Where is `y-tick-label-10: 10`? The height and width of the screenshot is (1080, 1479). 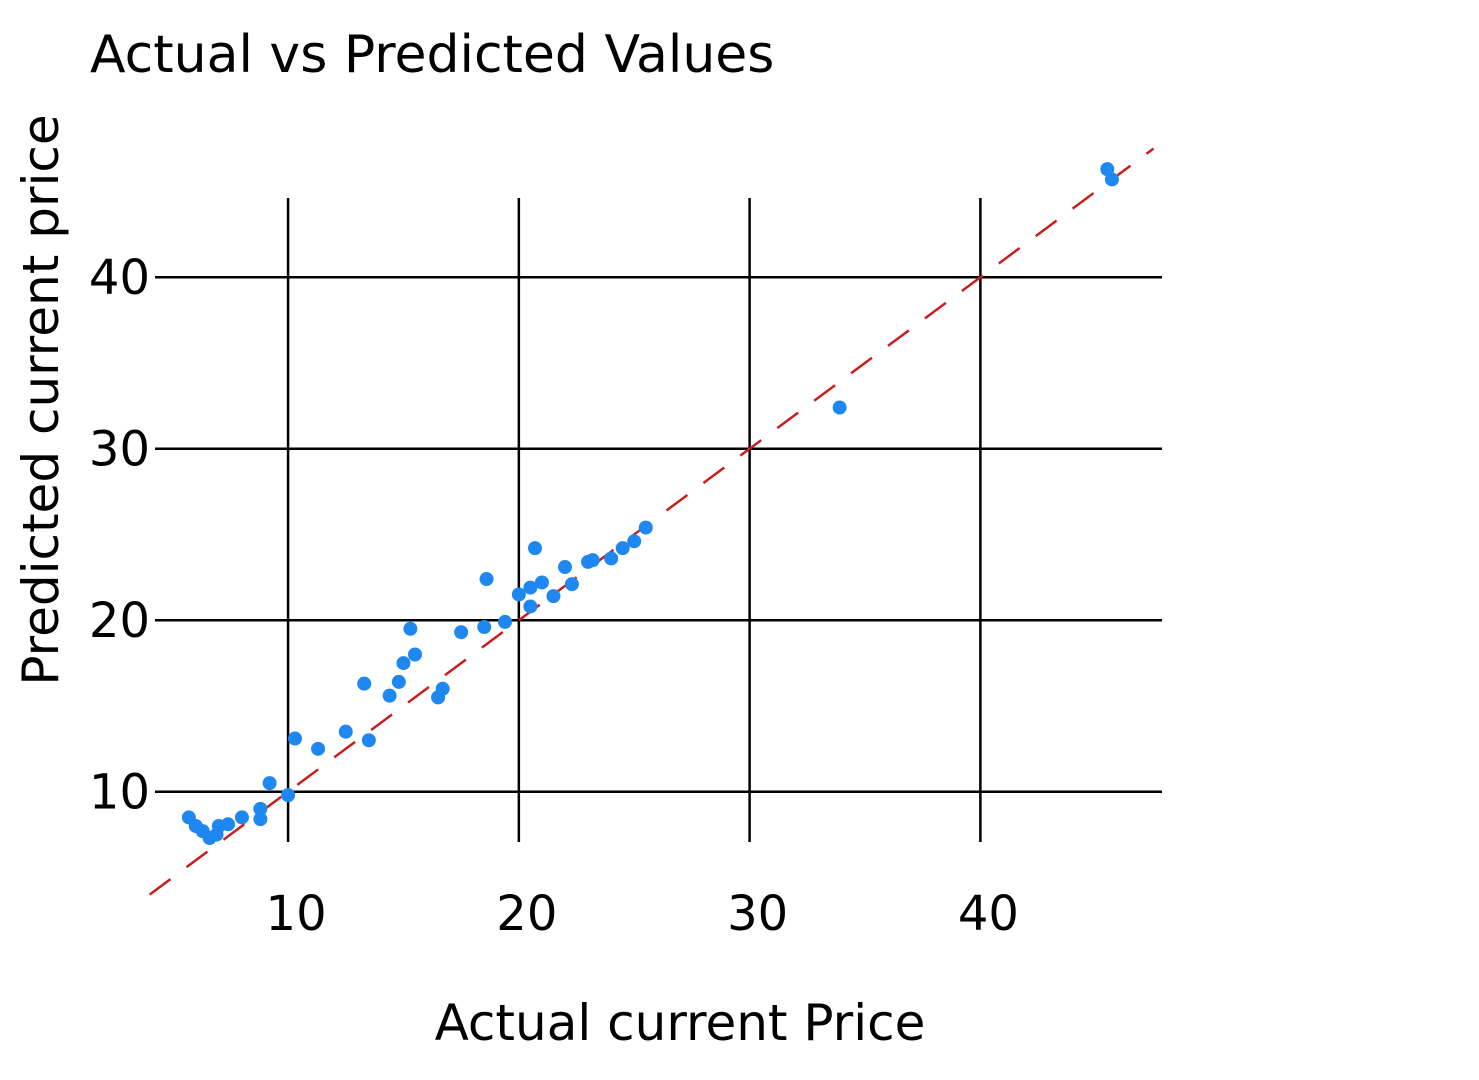 y-tick-label-10: 10 is located at coordinates (119, 793).